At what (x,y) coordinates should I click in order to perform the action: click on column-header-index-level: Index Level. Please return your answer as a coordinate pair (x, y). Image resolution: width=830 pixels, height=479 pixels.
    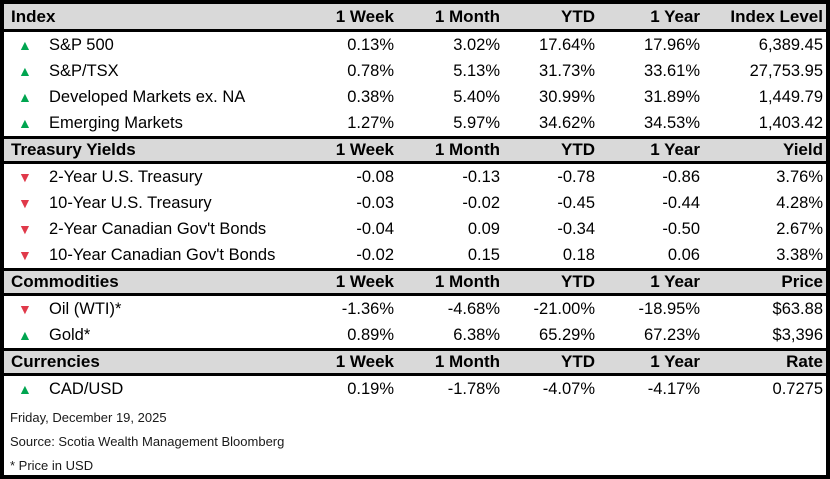
    Looking at the image, I should click on (776, 16).